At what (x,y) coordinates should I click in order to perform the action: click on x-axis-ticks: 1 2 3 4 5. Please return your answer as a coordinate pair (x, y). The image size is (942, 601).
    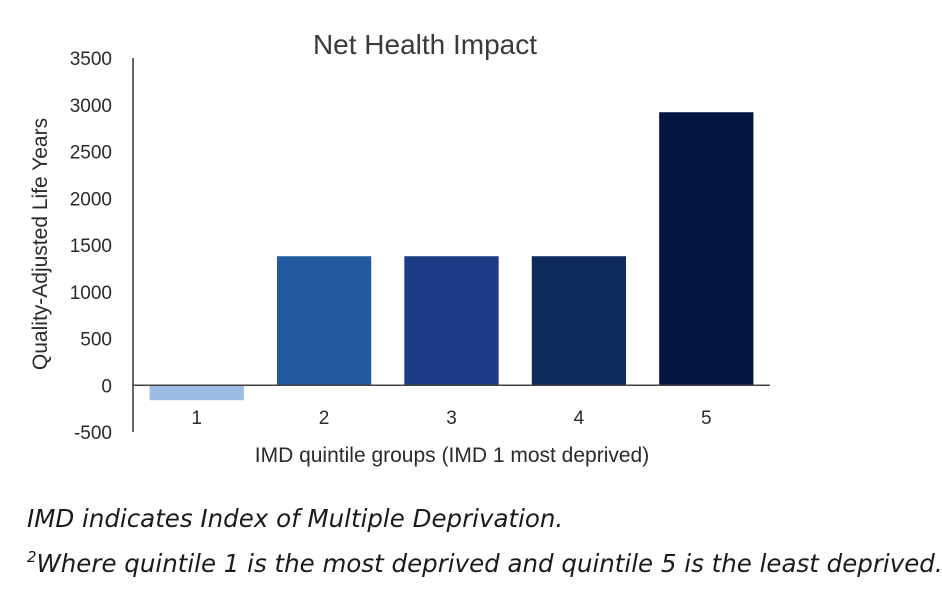
    Looking at the image, I should click on (451, 418).